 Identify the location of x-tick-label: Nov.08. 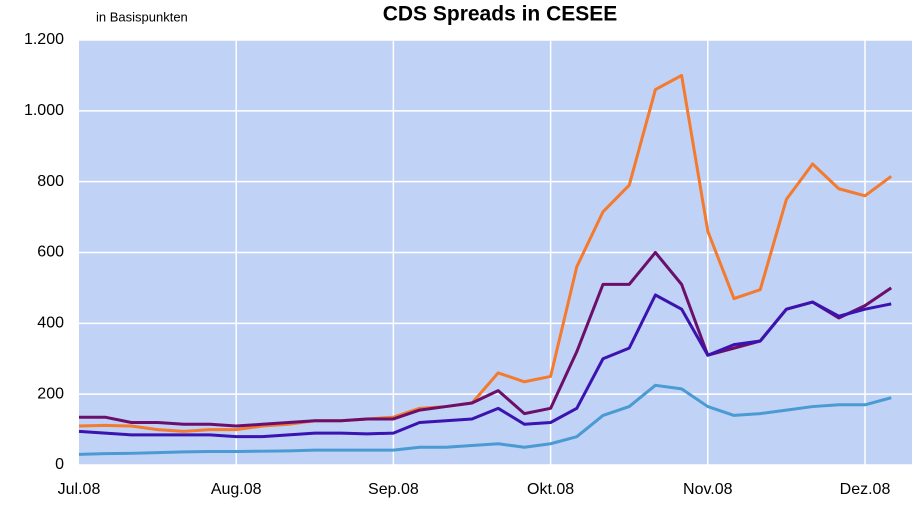
(708, 489).